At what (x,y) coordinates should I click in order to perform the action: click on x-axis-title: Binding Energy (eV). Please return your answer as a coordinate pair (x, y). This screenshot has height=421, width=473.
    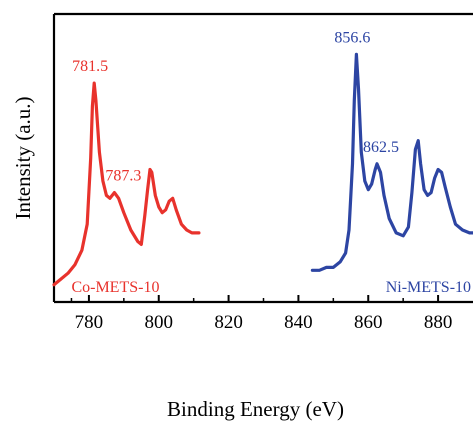
    Looking at the image, I should click on (255, 409).